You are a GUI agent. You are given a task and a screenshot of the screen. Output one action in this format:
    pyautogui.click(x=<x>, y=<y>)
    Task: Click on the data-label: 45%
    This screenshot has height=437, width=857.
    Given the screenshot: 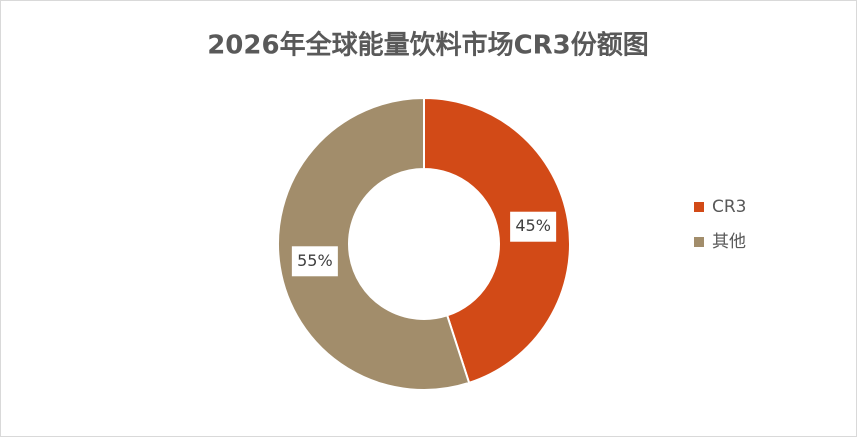 What is the action you would take?
    pyautogui.click(x=533, y=225)
    